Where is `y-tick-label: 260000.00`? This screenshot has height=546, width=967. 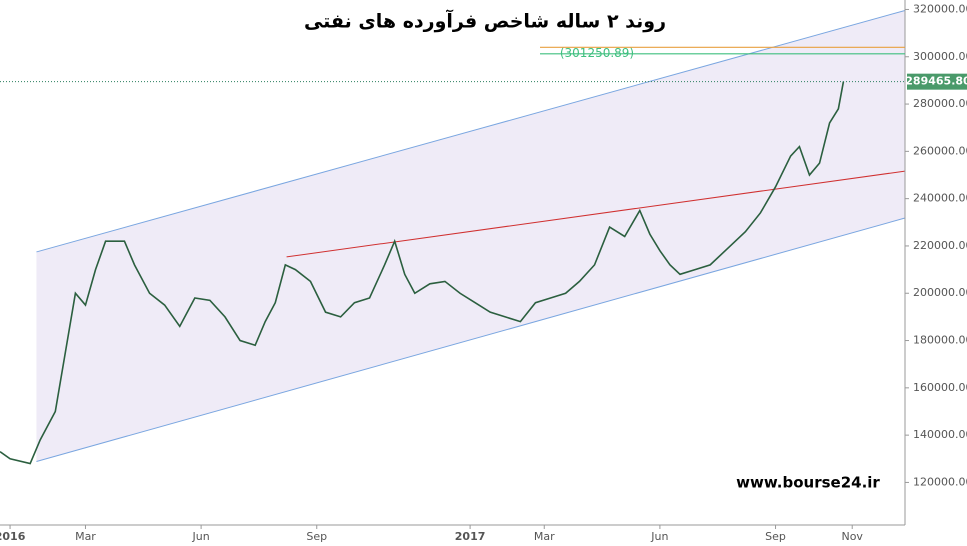 y-tick-label: 260000.00 is located at coordinates (940, 150).